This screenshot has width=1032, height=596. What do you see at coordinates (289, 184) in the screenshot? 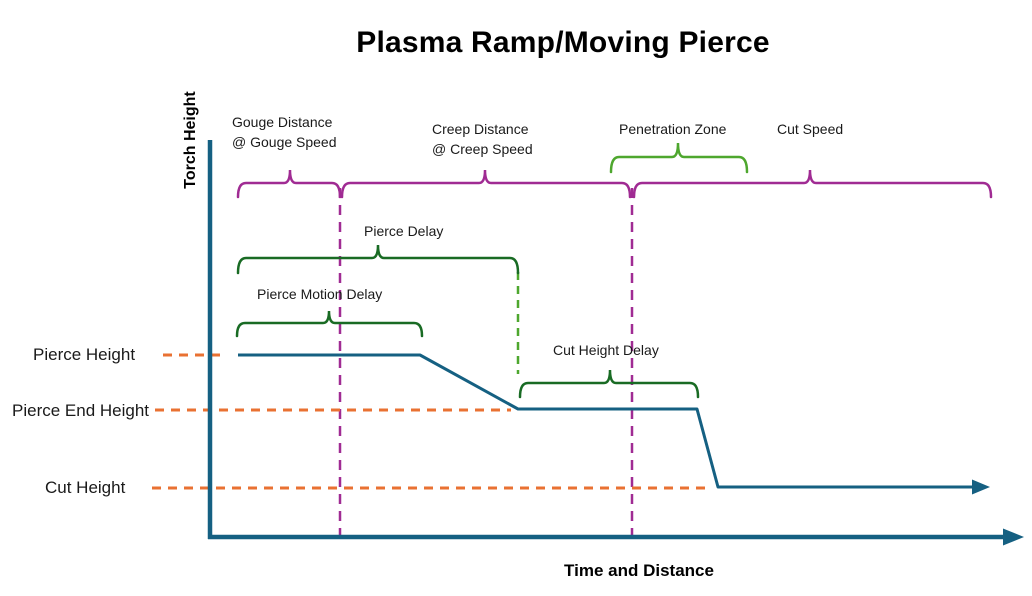
I see `gouge-zone-brace` at bounding box center [289, 184].